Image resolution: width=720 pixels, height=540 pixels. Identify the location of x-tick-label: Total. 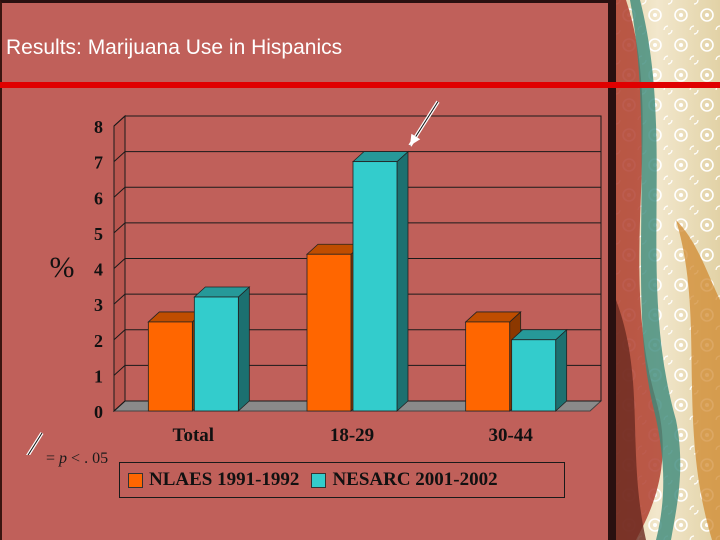
(194, 435).